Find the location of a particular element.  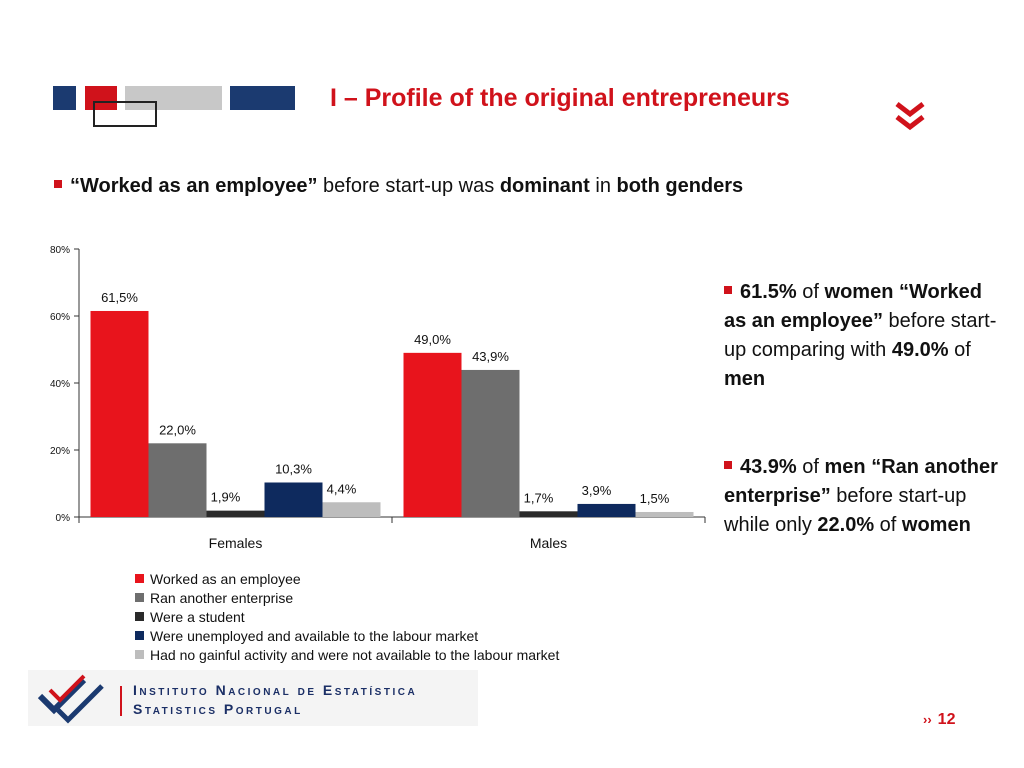

note1-value-1: 61.5% is located at coordinates (768, 292).